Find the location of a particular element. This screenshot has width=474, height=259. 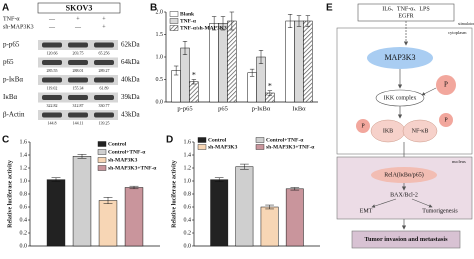

quant-label: 61.89 is located at coordinates (104, 87).